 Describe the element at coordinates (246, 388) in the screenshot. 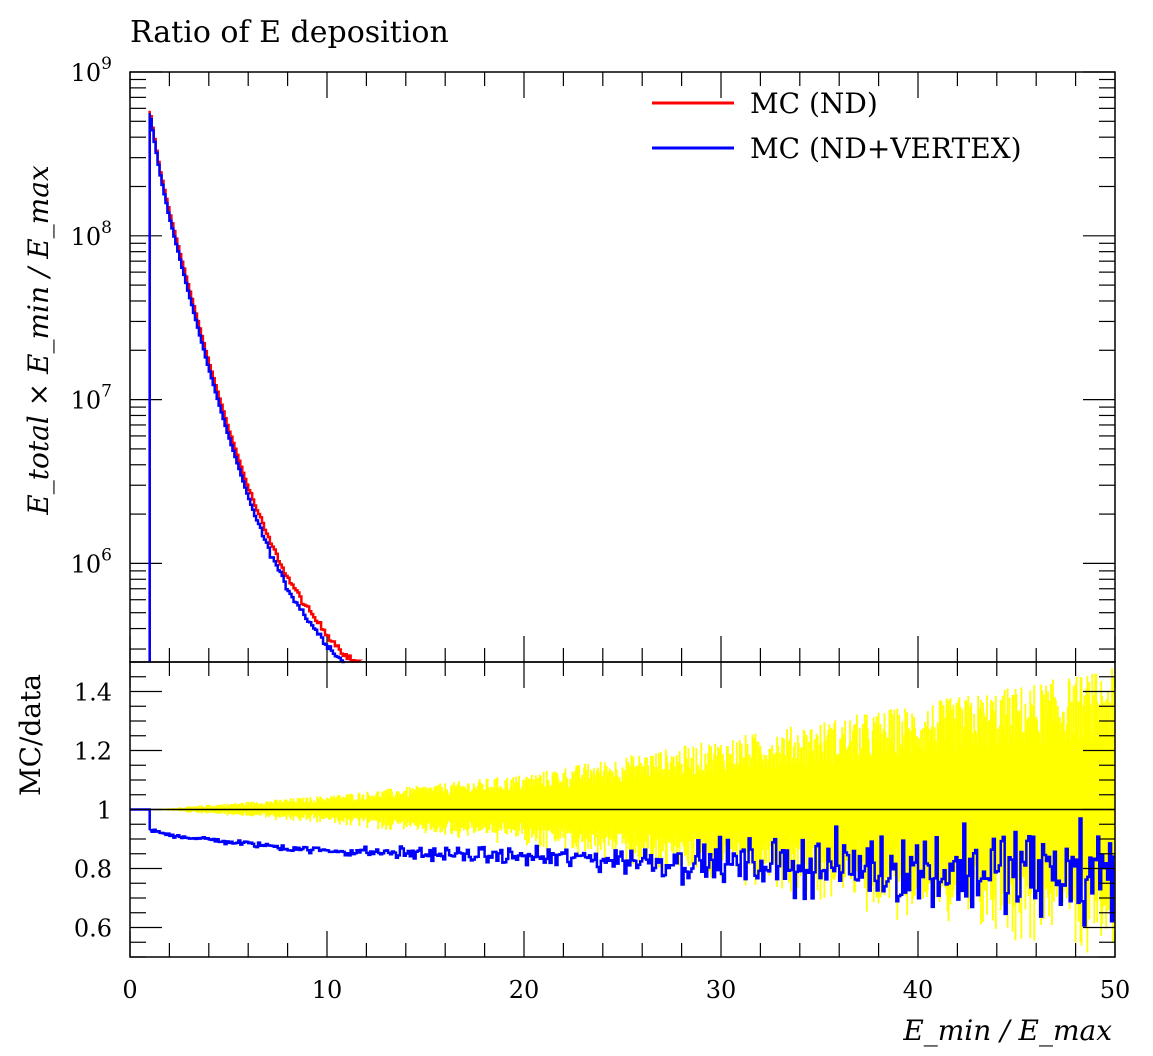

I see `series-nd-vertex-line` at that location.